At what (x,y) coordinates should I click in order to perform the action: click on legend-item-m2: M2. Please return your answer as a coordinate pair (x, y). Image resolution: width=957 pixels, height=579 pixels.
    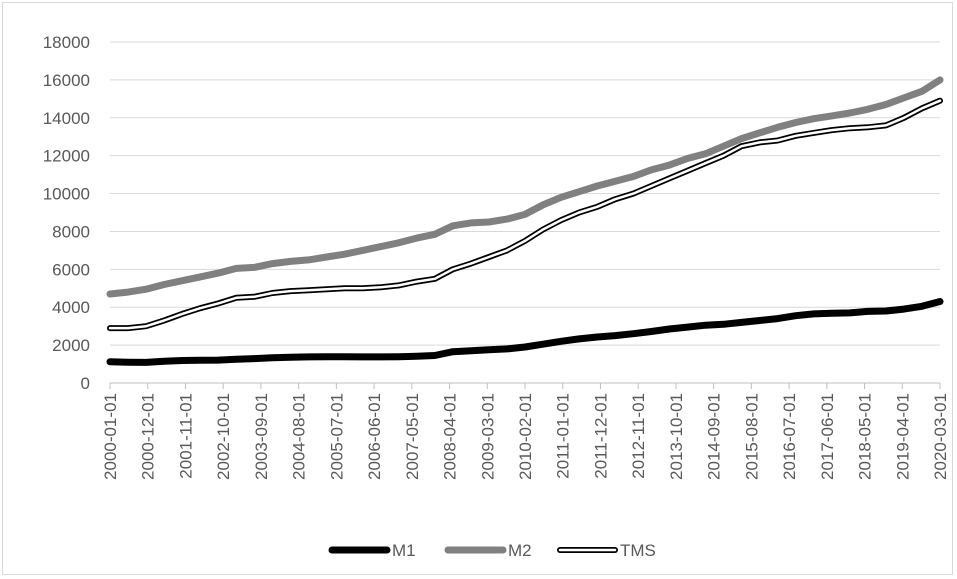
    Looking at the image, I should click on (488, 550).